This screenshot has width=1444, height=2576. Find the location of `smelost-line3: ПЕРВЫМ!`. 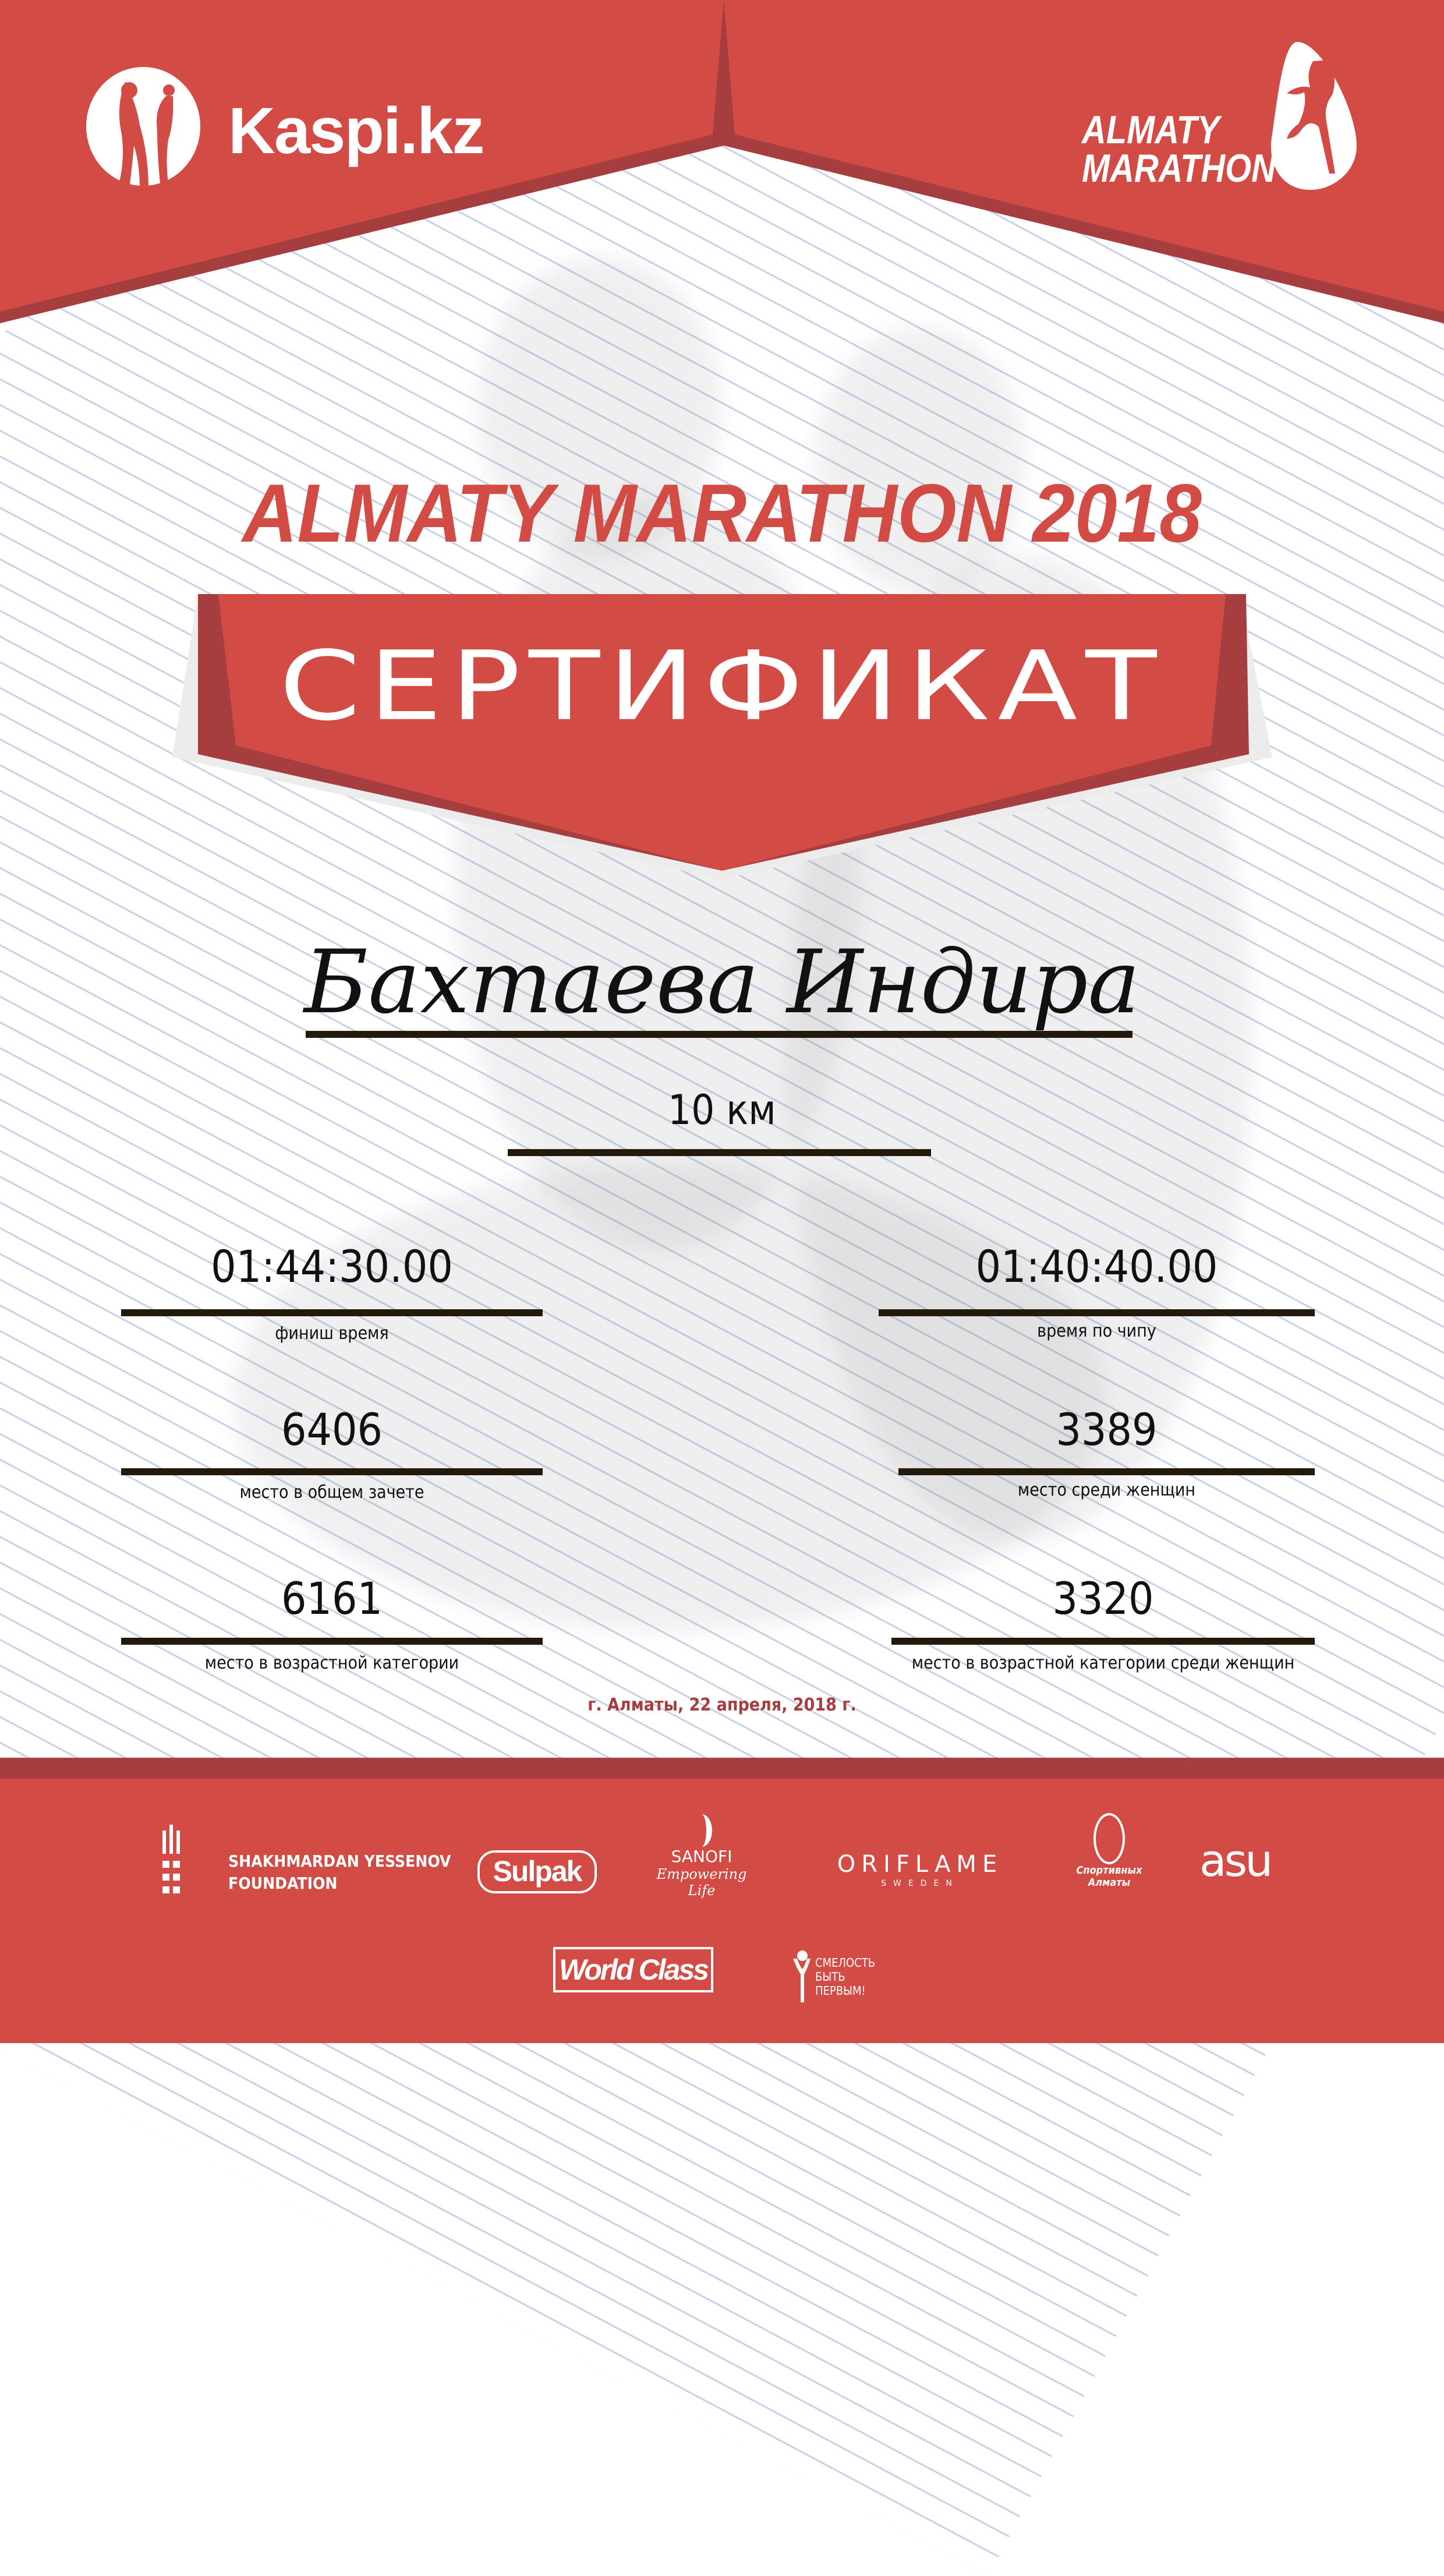

smelost-line3: ПЕРВЫМ! is located at coordinates (841, 1991).